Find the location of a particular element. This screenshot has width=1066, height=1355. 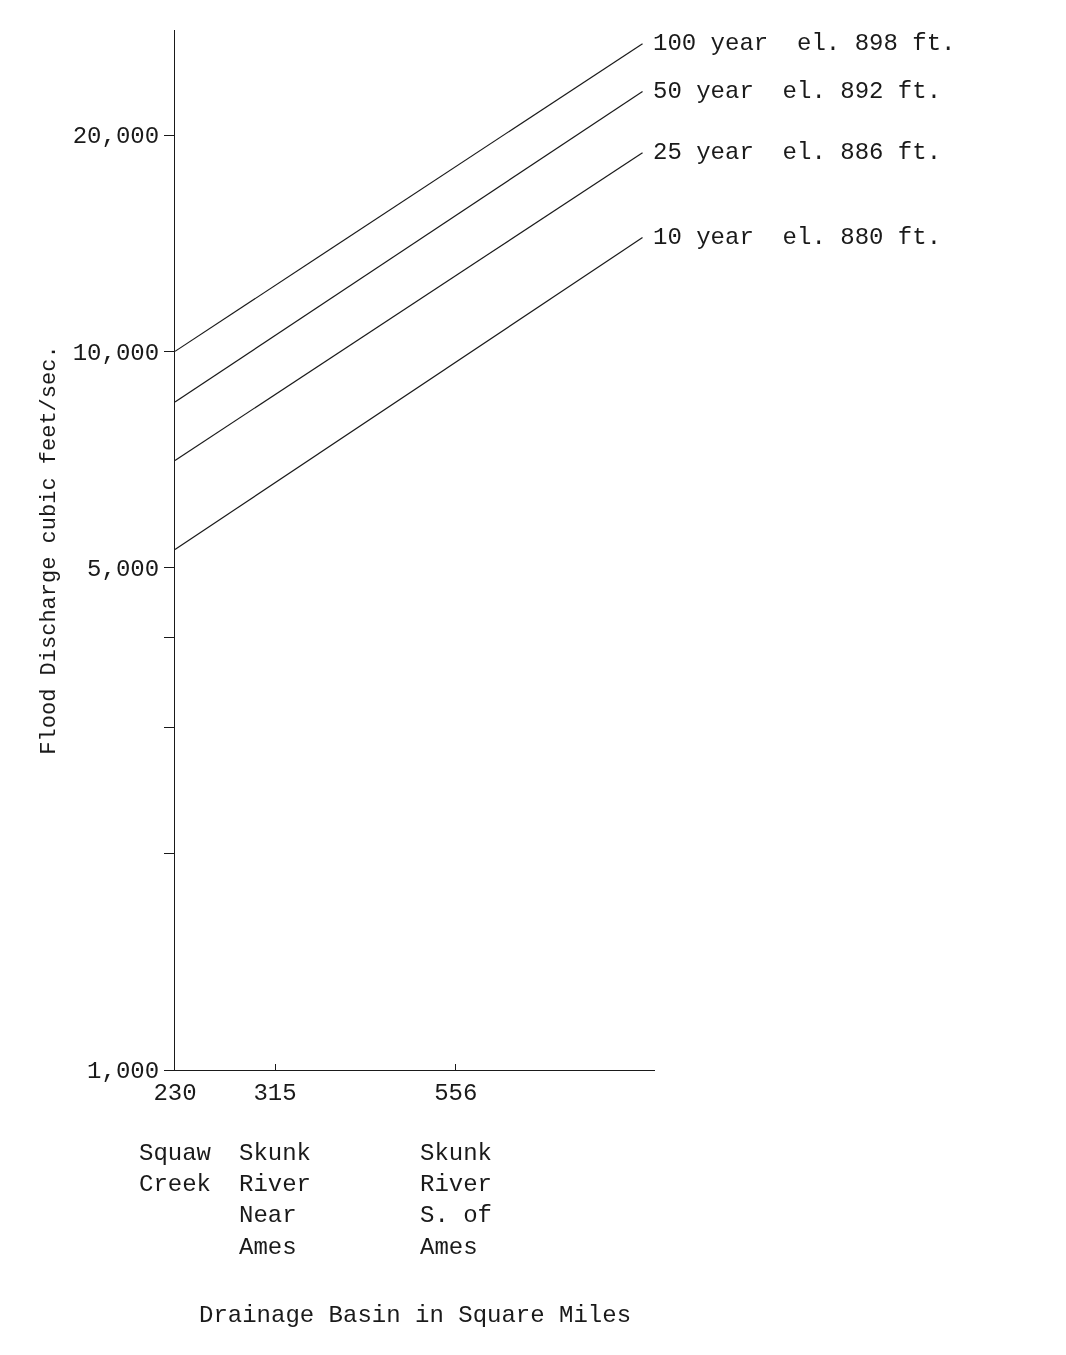

text: Drainage Basin in Square Miles is located at coordinates (415, 1315).